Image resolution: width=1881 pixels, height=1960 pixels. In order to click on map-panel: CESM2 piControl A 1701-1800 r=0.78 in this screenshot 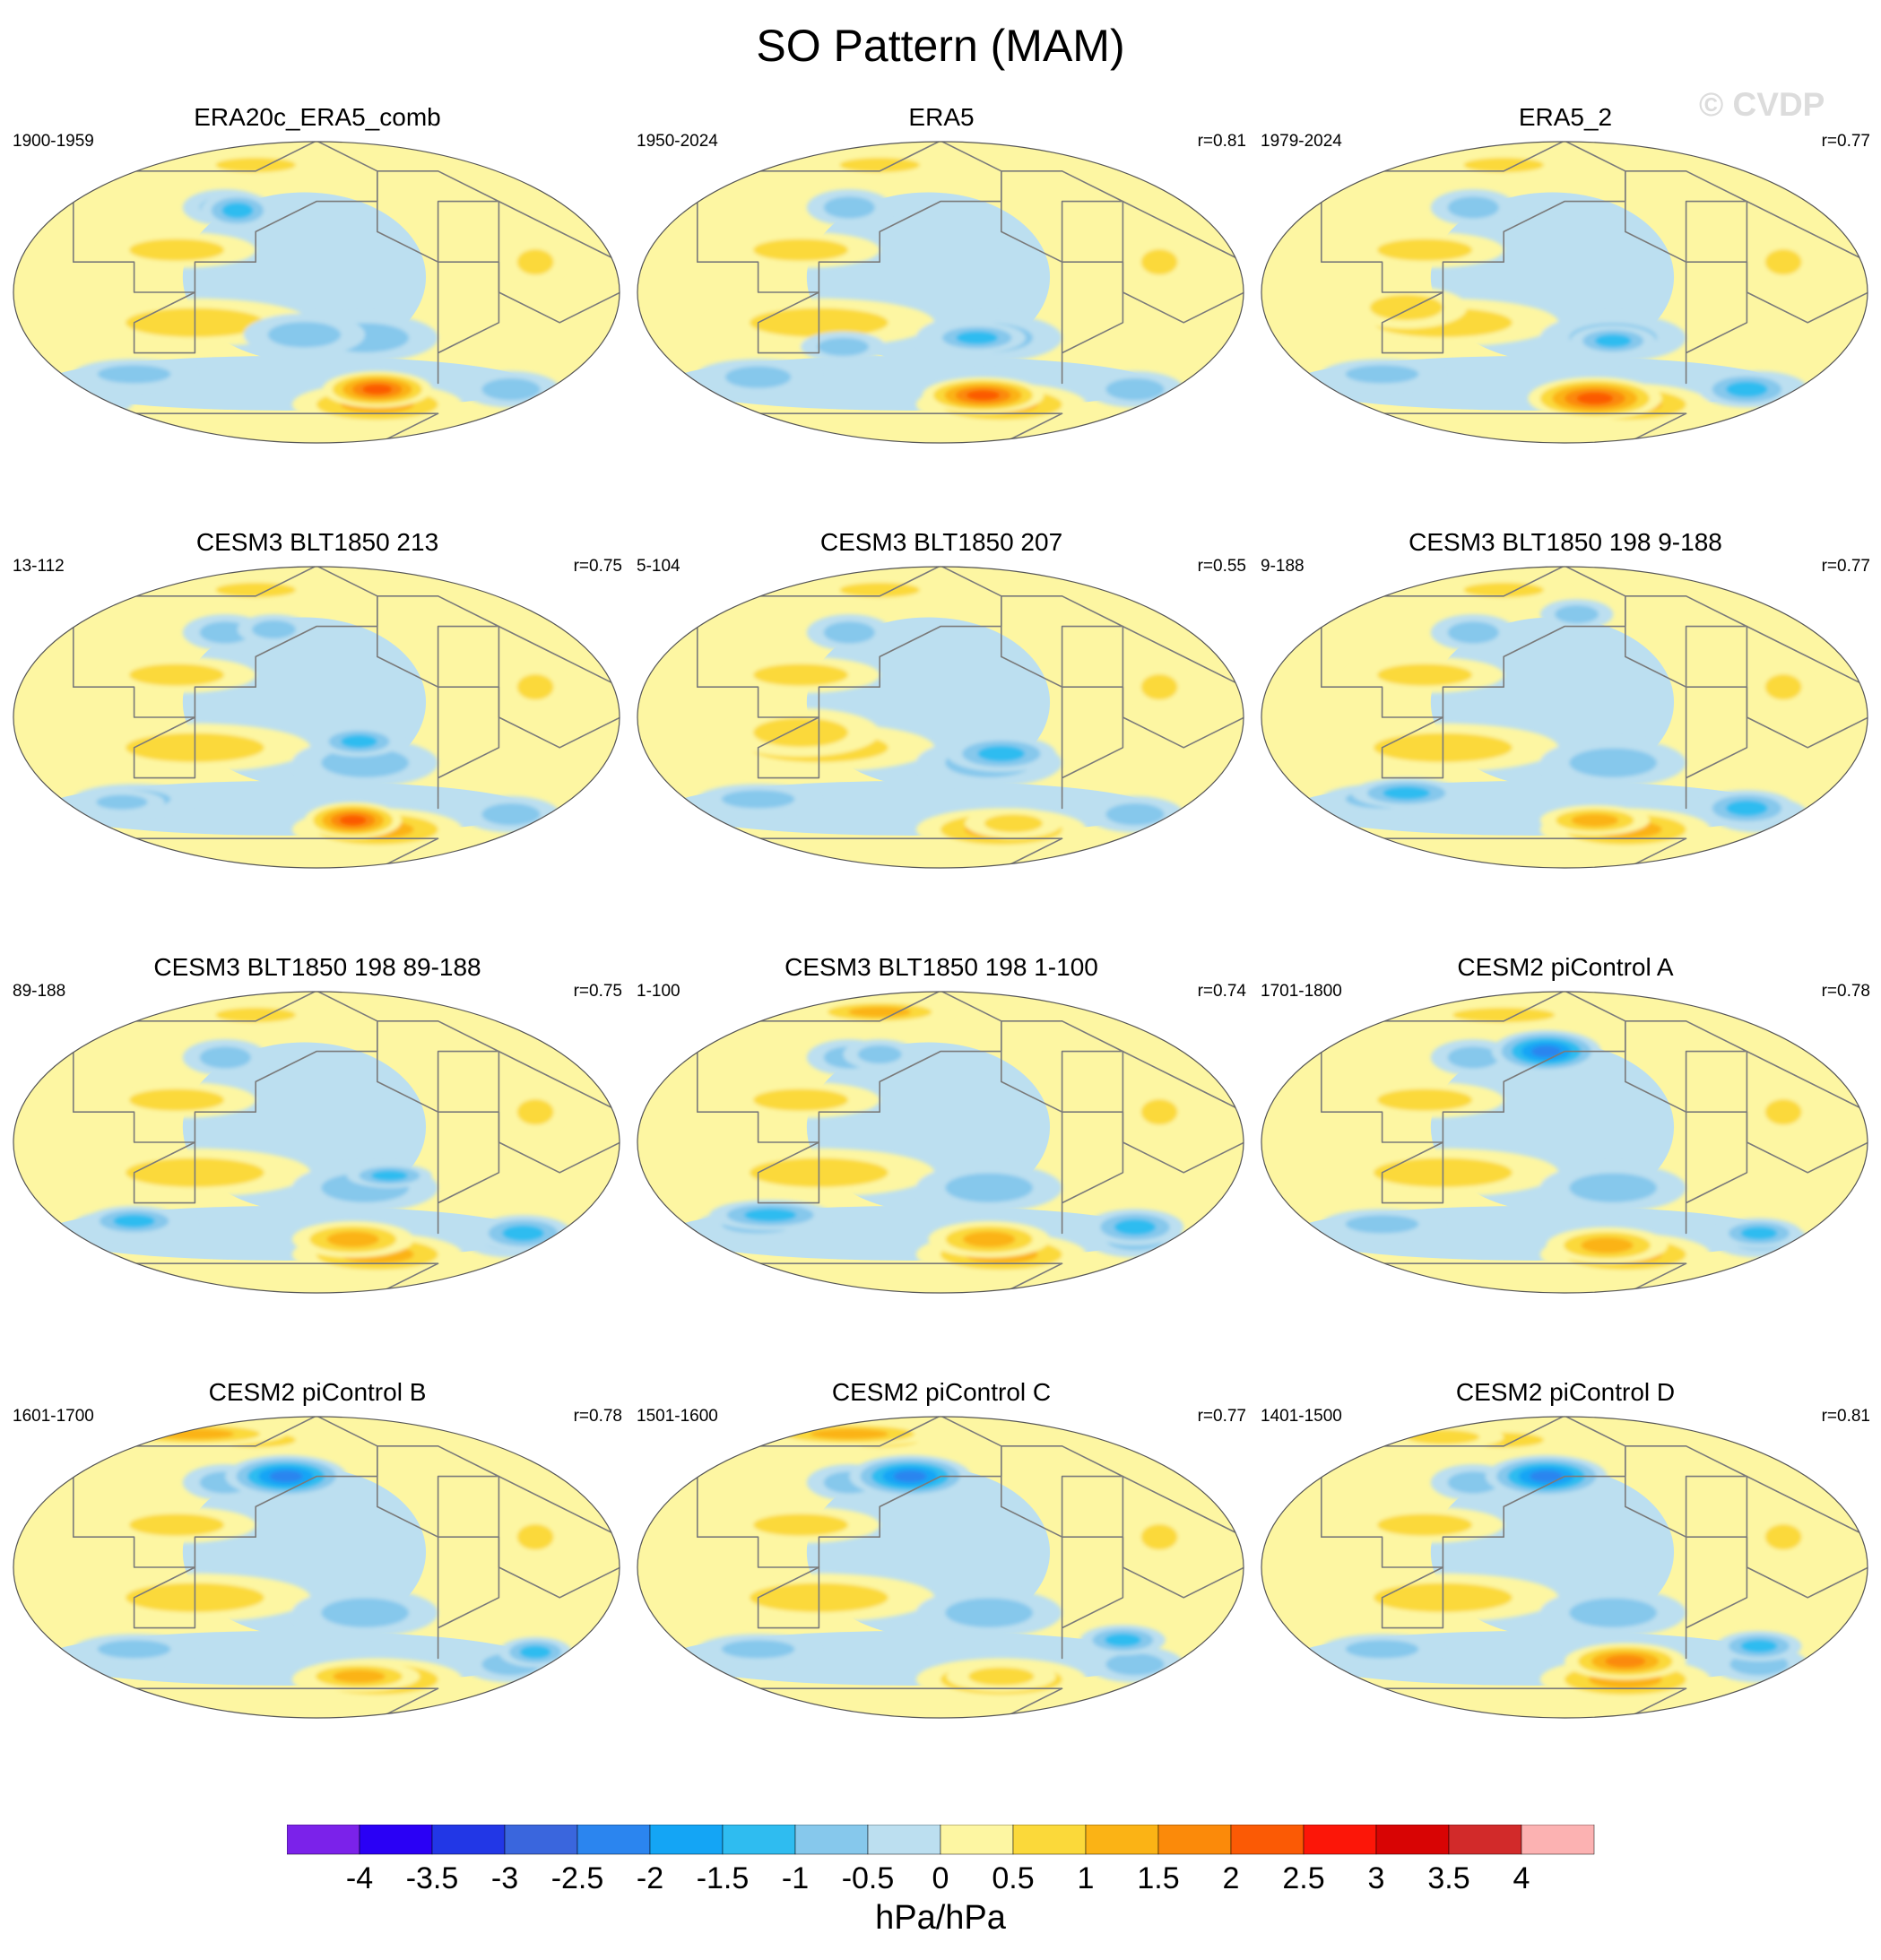, I will do `click(1565, 1164)`.